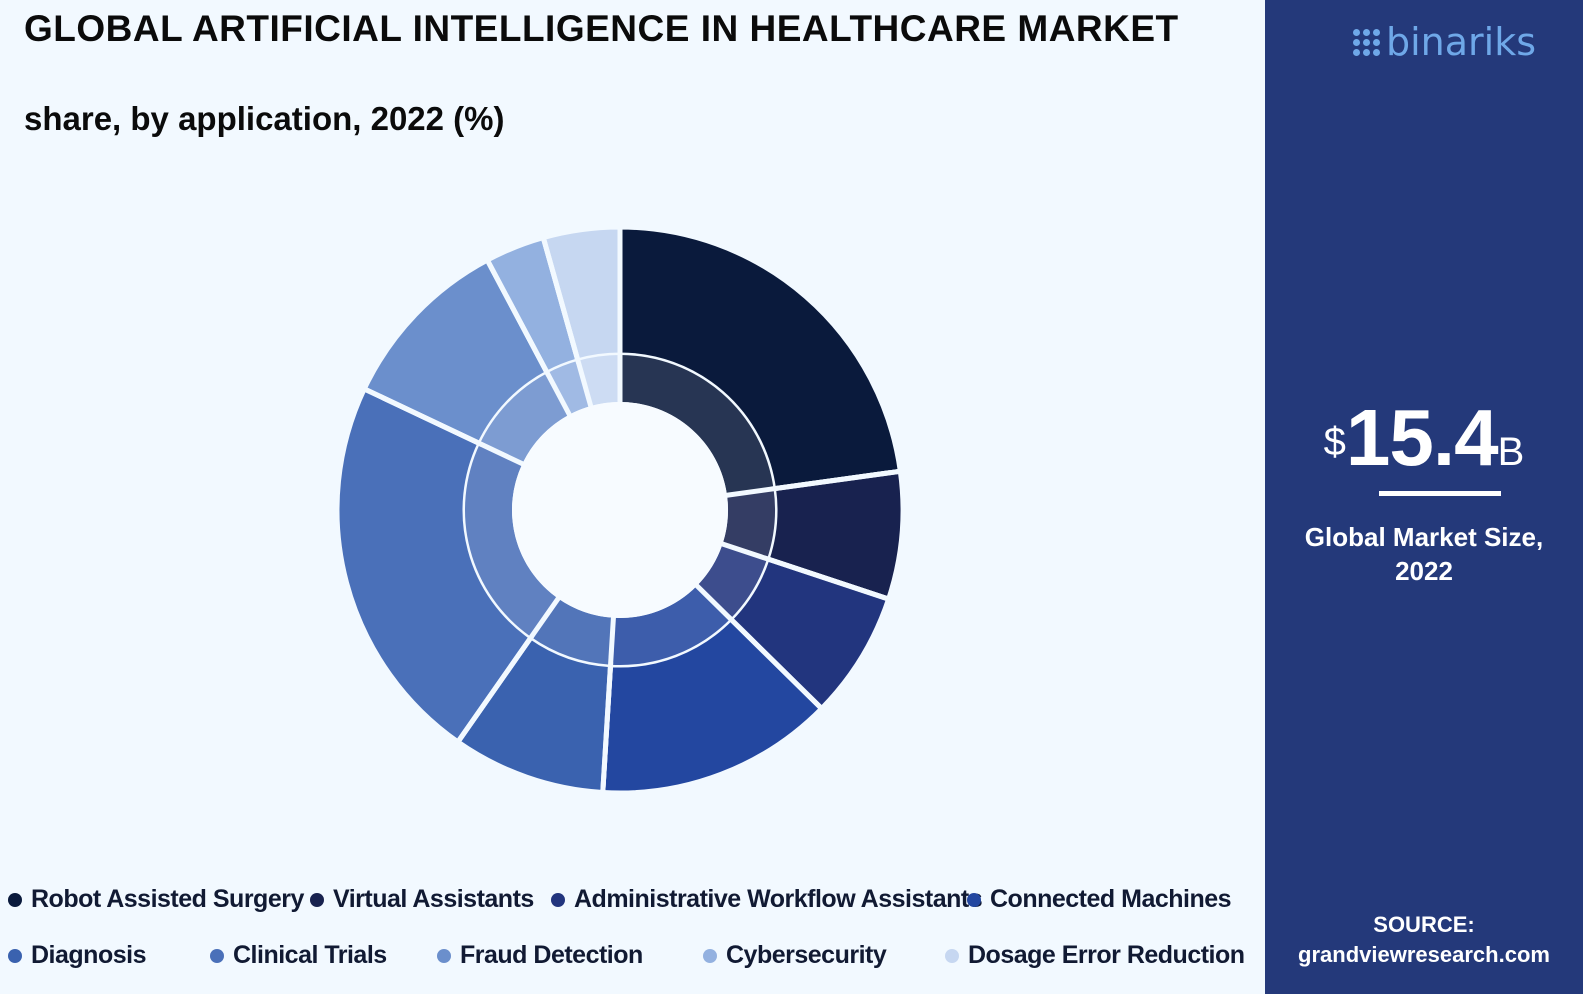 The width and height of the screenshot is (1583, 994). I want to click on caption-line-1: Global Market Size,, so click(1424, 537).